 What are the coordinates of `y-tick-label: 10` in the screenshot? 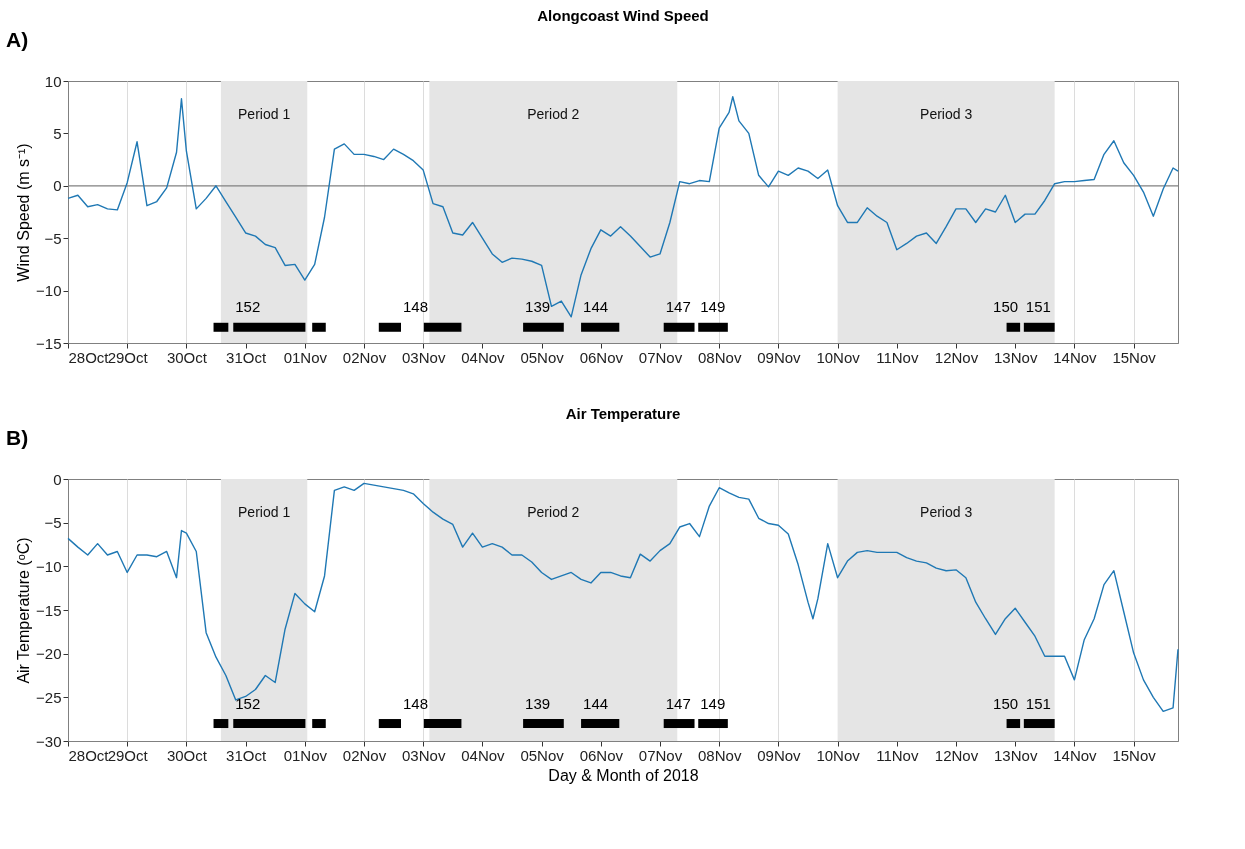 It's located at (53, 81).